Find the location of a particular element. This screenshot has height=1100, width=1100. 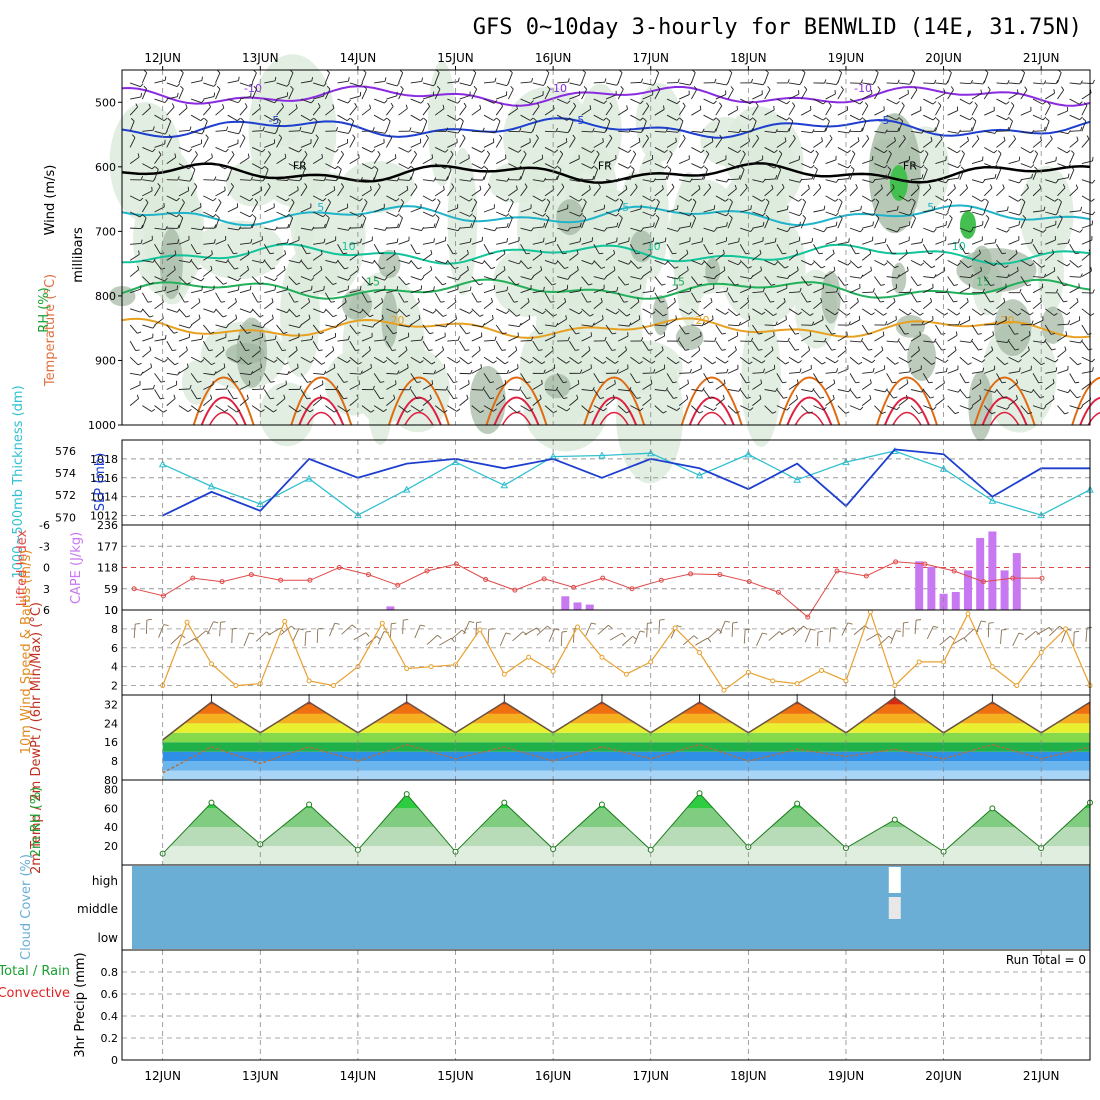

wind10-point is located at coordinates (553, 671).